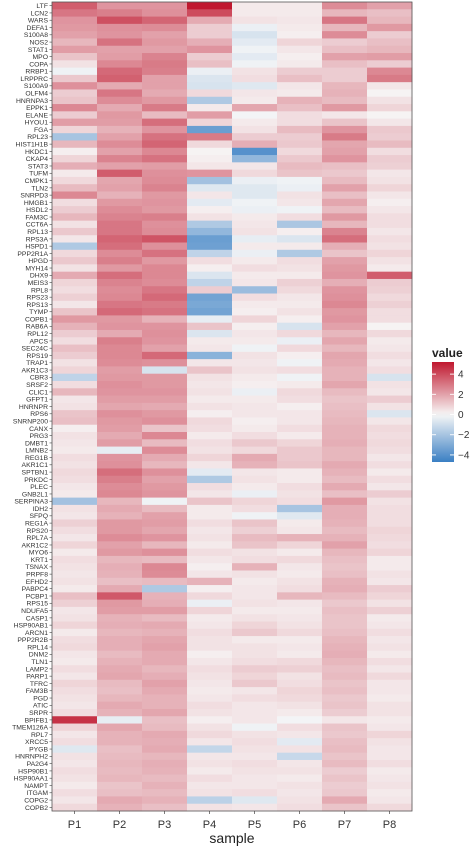  Describe the element at coordinates (232, 821) in the screenshot. I see `column-labels: P1 P2 P3 P4 P5 P6 P7 P8` at that location.